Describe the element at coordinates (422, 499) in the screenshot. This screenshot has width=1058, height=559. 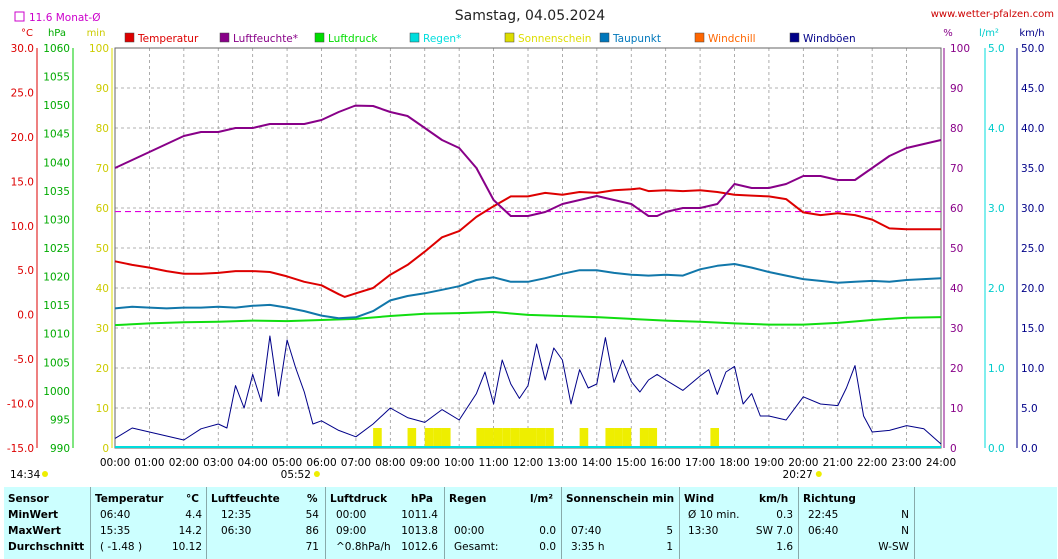
I see `col-unit-pressure: hPa` at that location.